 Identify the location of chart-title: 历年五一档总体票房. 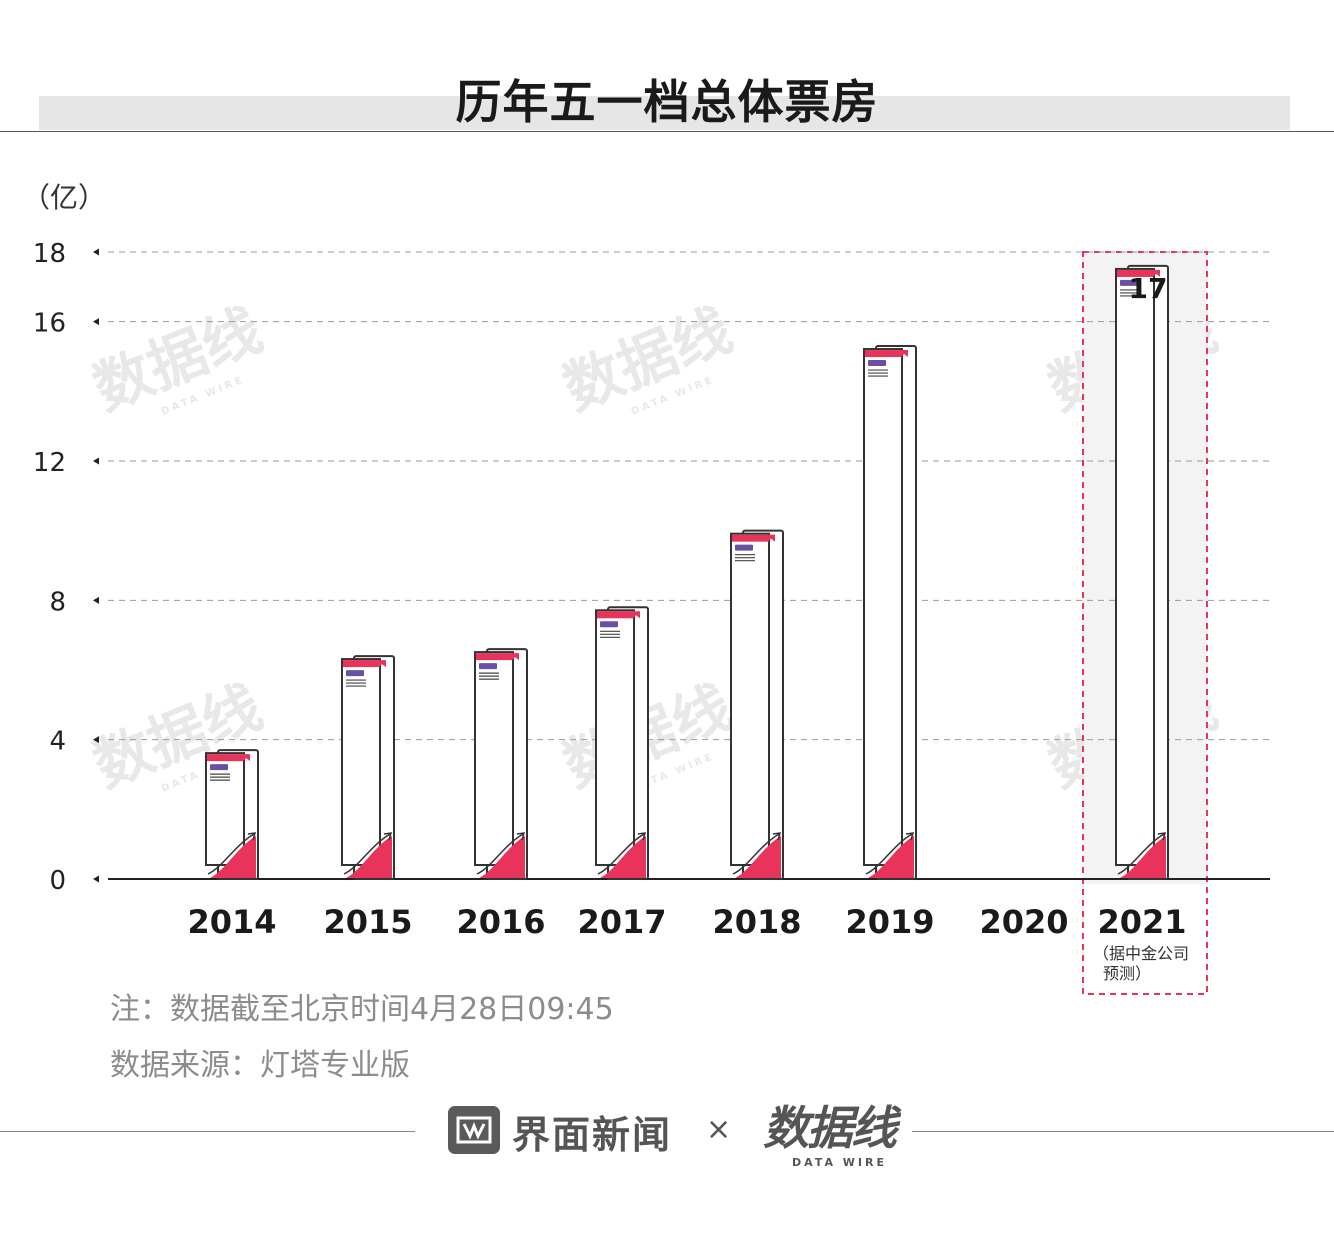
(667, 102).